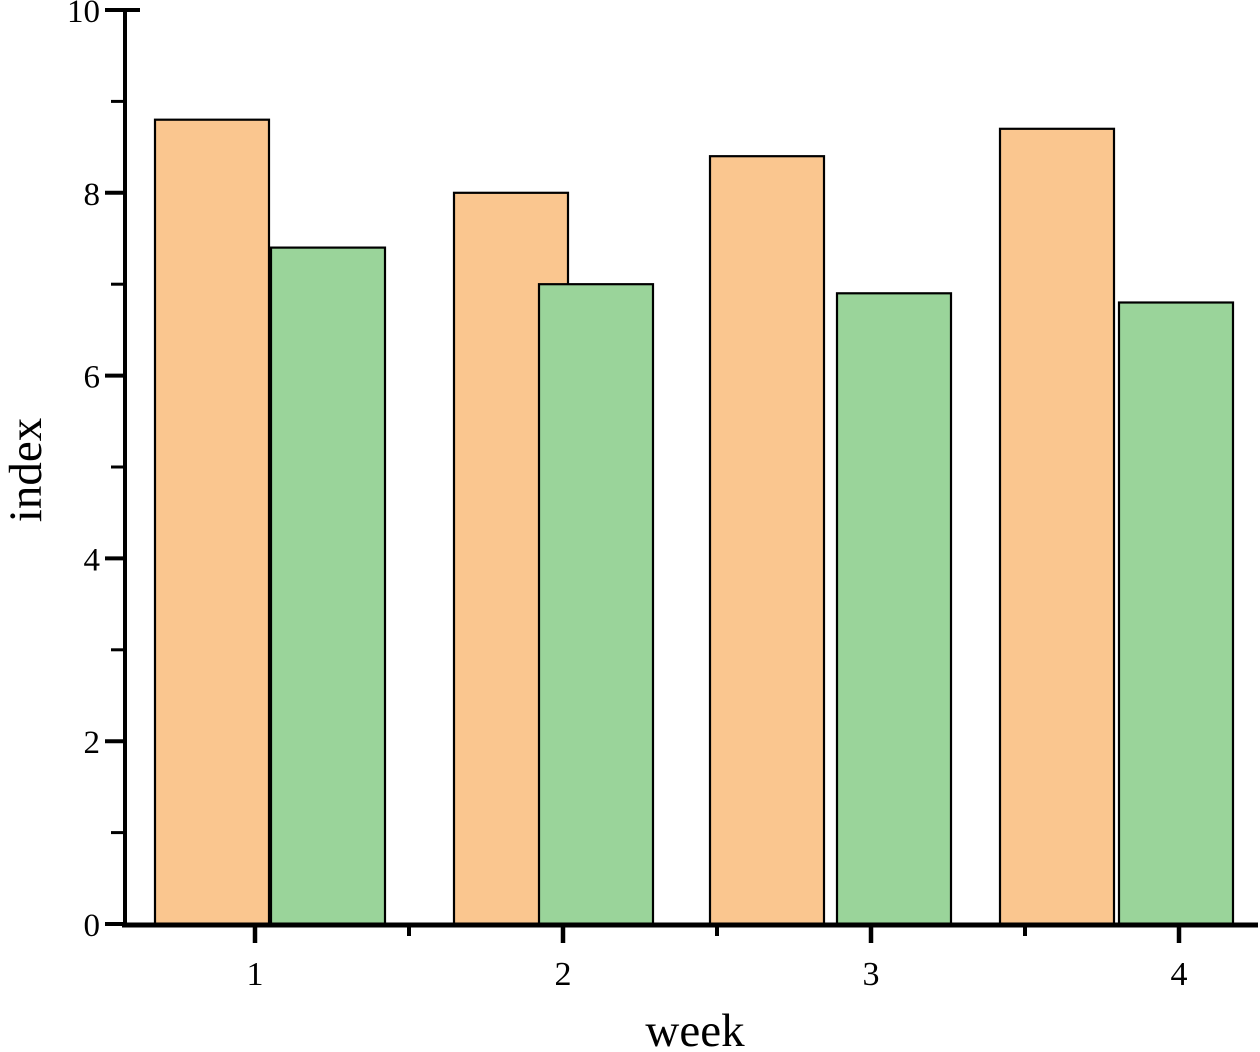  I want to click on x-tick-label: 1, so click(255, 974).